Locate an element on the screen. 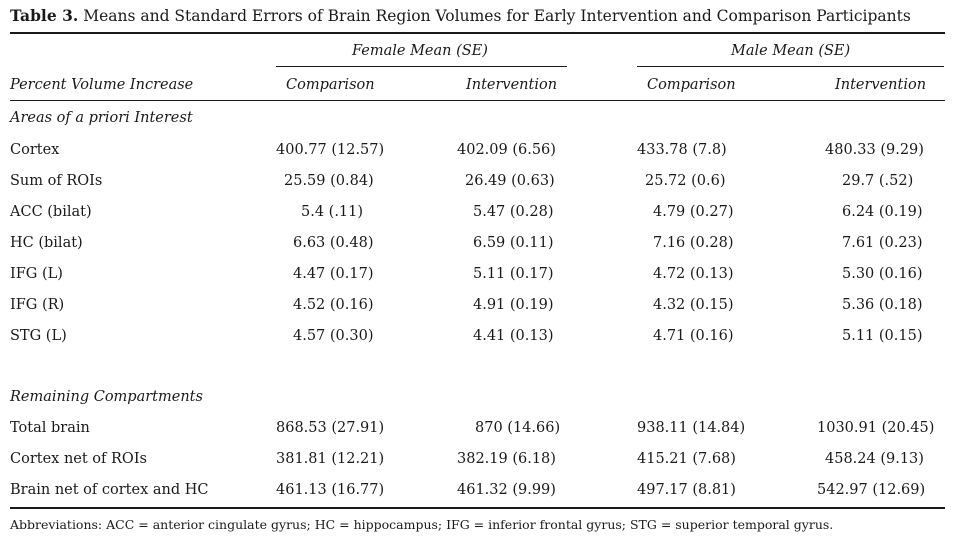 This screenshot has height=546, width=960. value-cell: 4.57 (0.30) is located at coordinates (333, 336).